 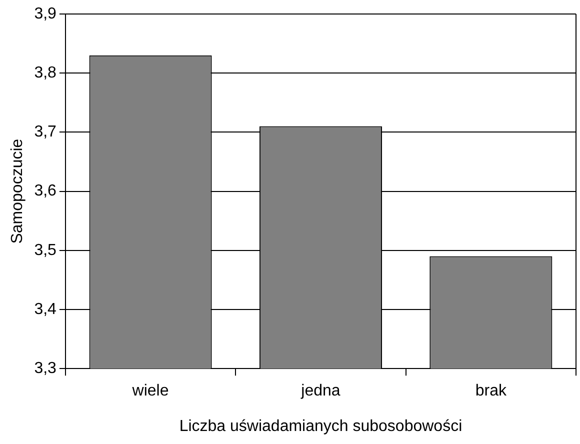 What do you see at coordinates (320, 426) in the screenshot?
I see `x-axis-title: Liczba uświadamianych subosobowości` at bounding box center [320, 426].